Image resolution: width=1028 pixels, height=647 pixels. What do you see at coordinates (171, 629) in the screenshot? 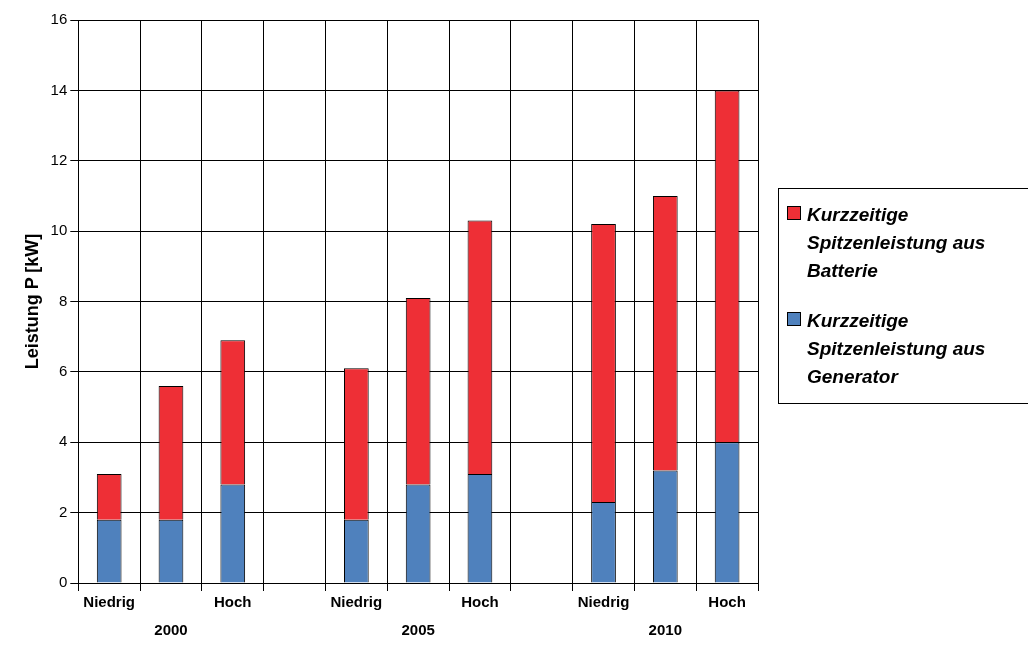
I see `text: 2000` at bounding box center [171, 629].